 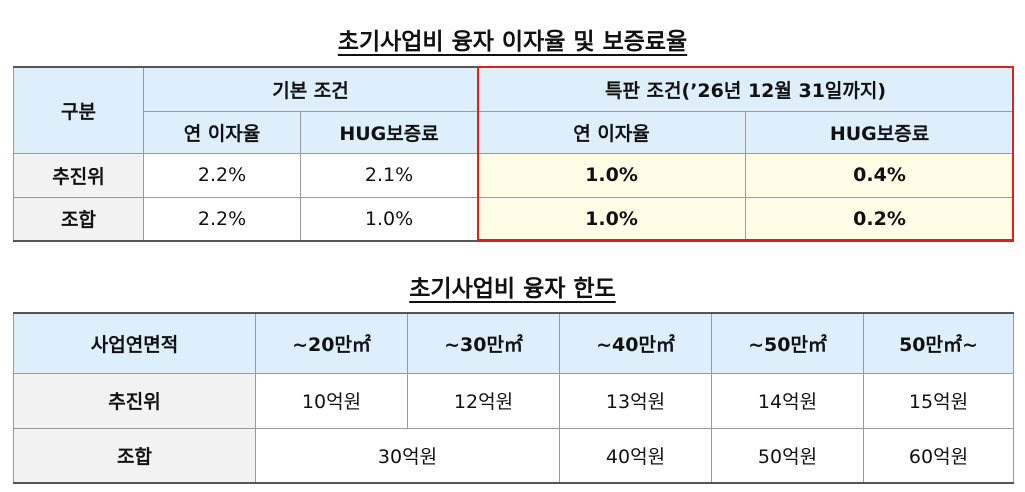 What do you see at coordinates (880, 219) in the screenshot?
I see `cell: 0.2%` at bounding box center [880, 219].